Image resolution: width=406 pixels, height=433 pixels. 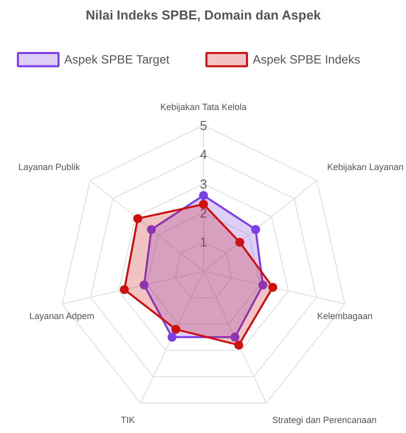 What do you see at coordinates (306, 59) in the screenshot?
I see `legend-label: Aspek SPBE Indeks` at bounding box center [306, 59].